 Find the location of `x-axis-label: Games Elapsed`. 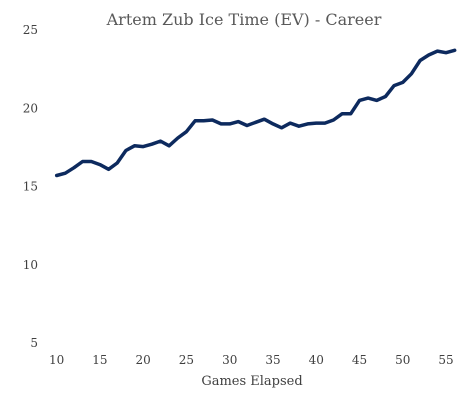

x-axis-label: Games Elapsed is located at coordinates (251, 381).